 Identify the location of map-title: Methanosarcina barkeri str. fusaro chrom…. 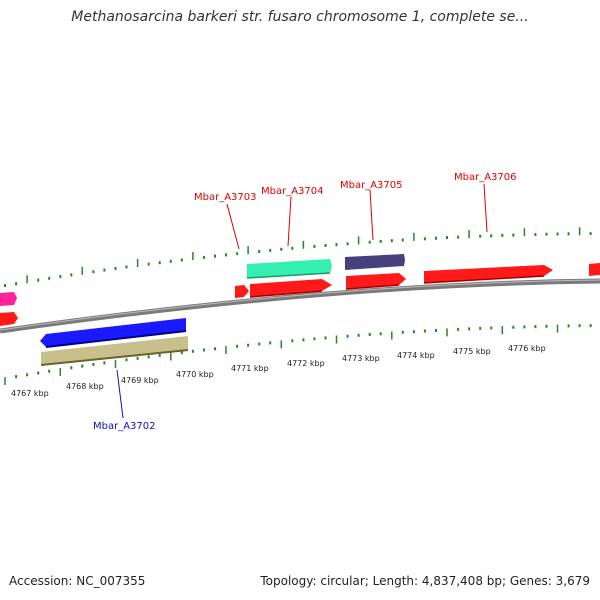
(300, 17).